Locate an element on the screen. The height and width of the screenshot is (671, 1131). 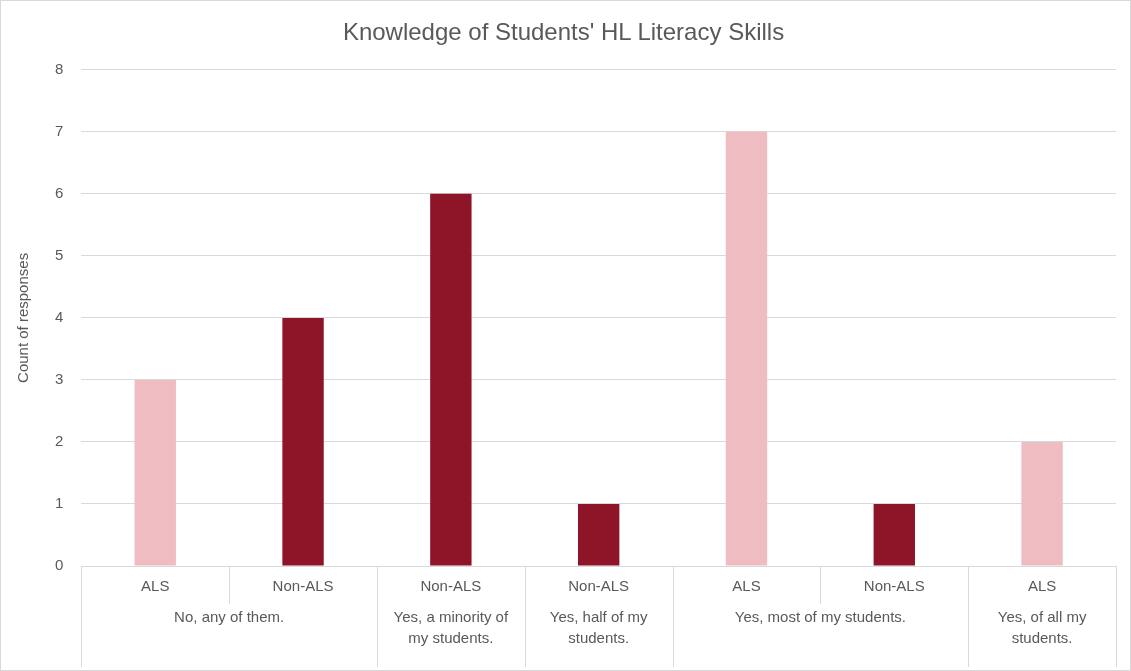
text: Yes, a minority of my students. is located at coordinates (451, 626).